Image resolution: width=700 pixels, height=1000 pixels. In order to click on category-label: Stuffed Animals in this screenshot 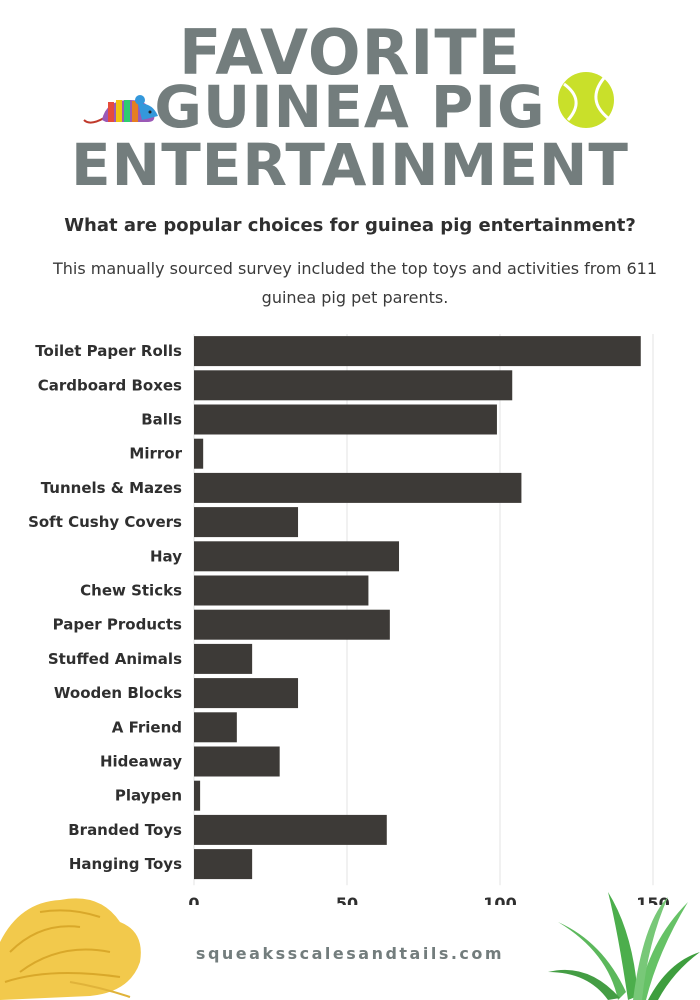, I will do `click(115, 659)`.